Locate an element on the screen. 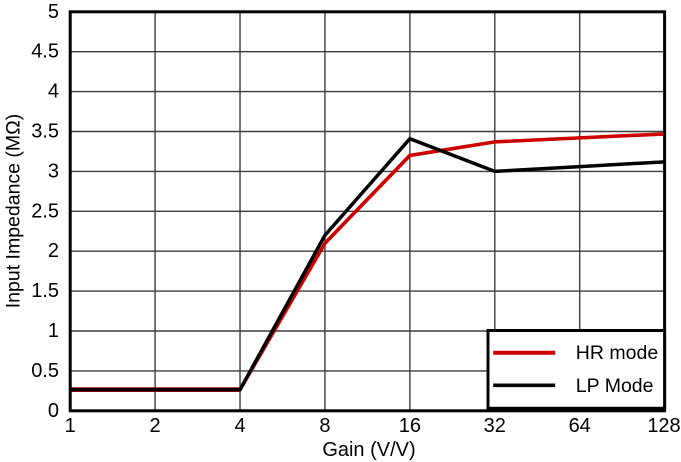 Image resolution: width=681 pixels, height=462 pixels. svg-text: Gain (V/V) is located at coordinates (368, 450).